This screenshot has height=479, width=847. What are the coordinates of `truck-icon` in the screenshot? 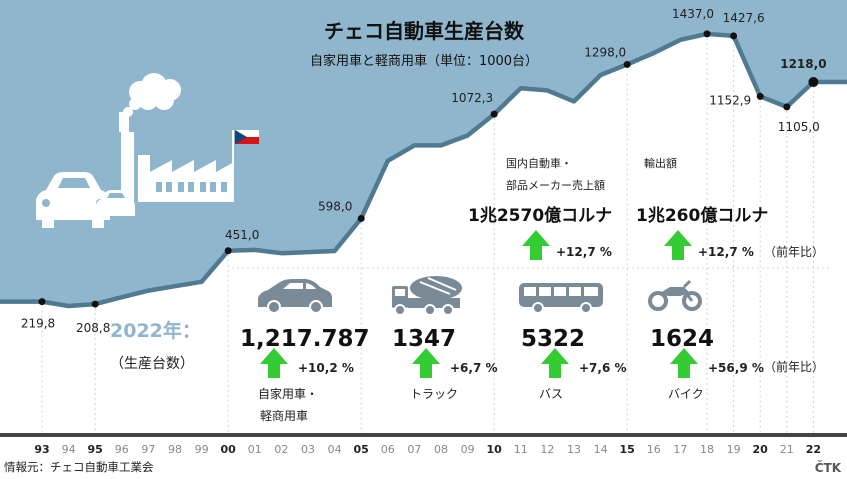 It's located at (427, 296).